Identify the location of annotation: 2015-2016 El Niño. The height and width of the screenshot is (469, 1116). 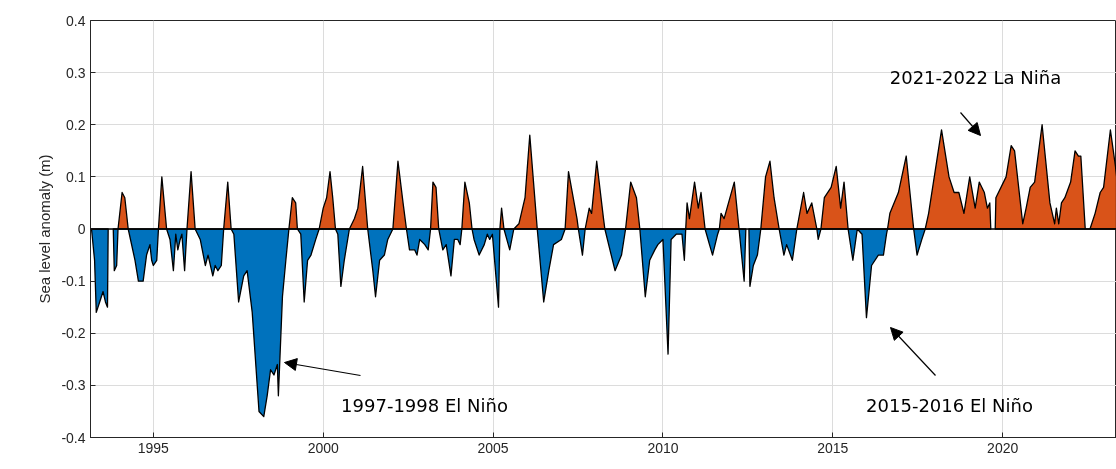
(949, 405).